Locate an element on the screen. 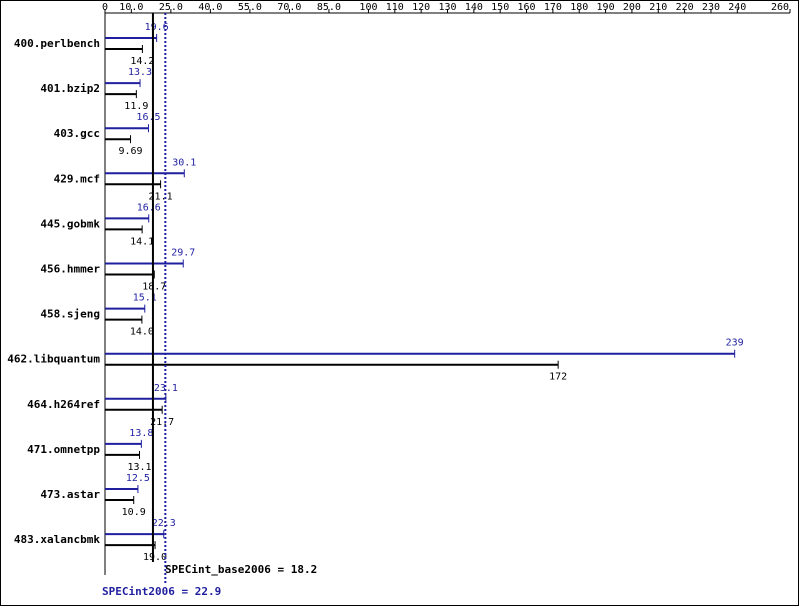 This screenshot has width=799, height=606. x-tick-label: 170 is located at coordinates (553, 7).